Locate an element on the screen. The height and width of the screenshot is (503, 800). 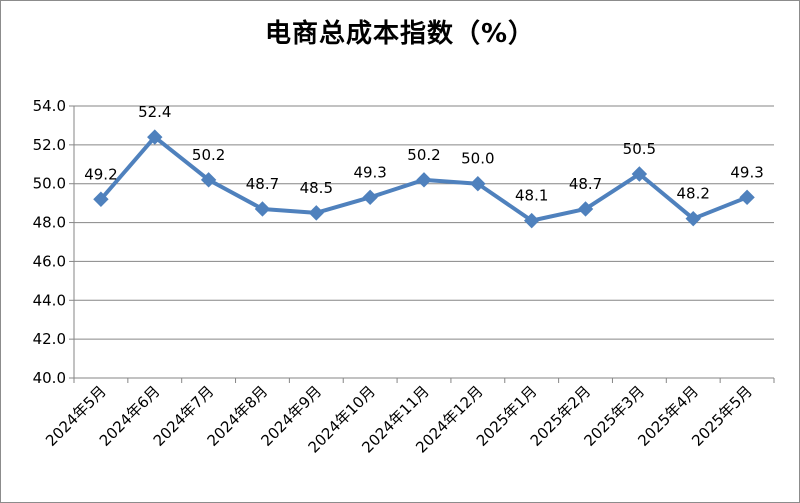
data-label: 48.2 is located at coordinates (693, 194).